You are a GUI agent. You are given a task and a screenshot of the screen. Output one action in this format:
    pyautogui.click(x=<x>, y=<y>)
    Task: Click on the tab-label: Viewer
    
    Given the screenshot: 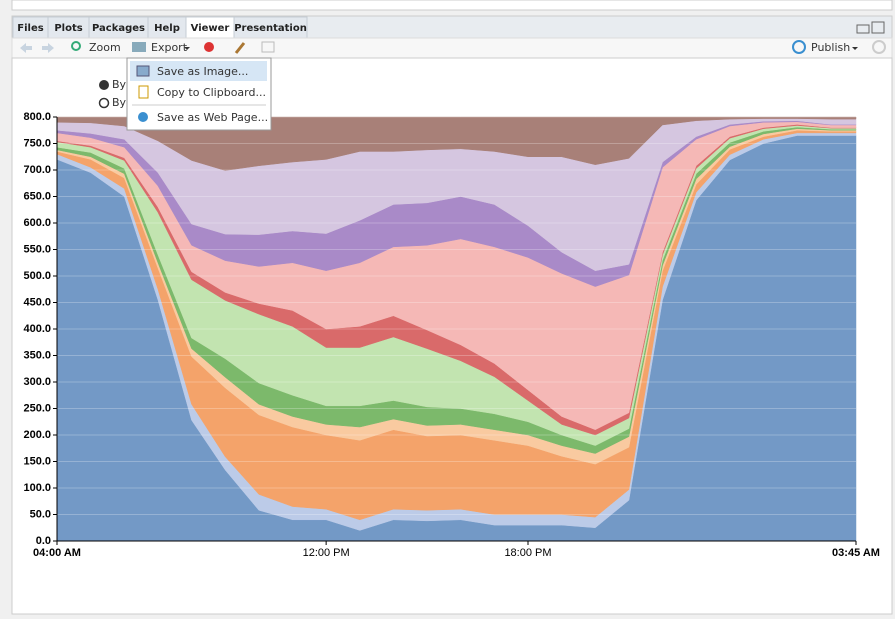 What is the action you would take?
    pyautogui.click(x=210, y=28)
    